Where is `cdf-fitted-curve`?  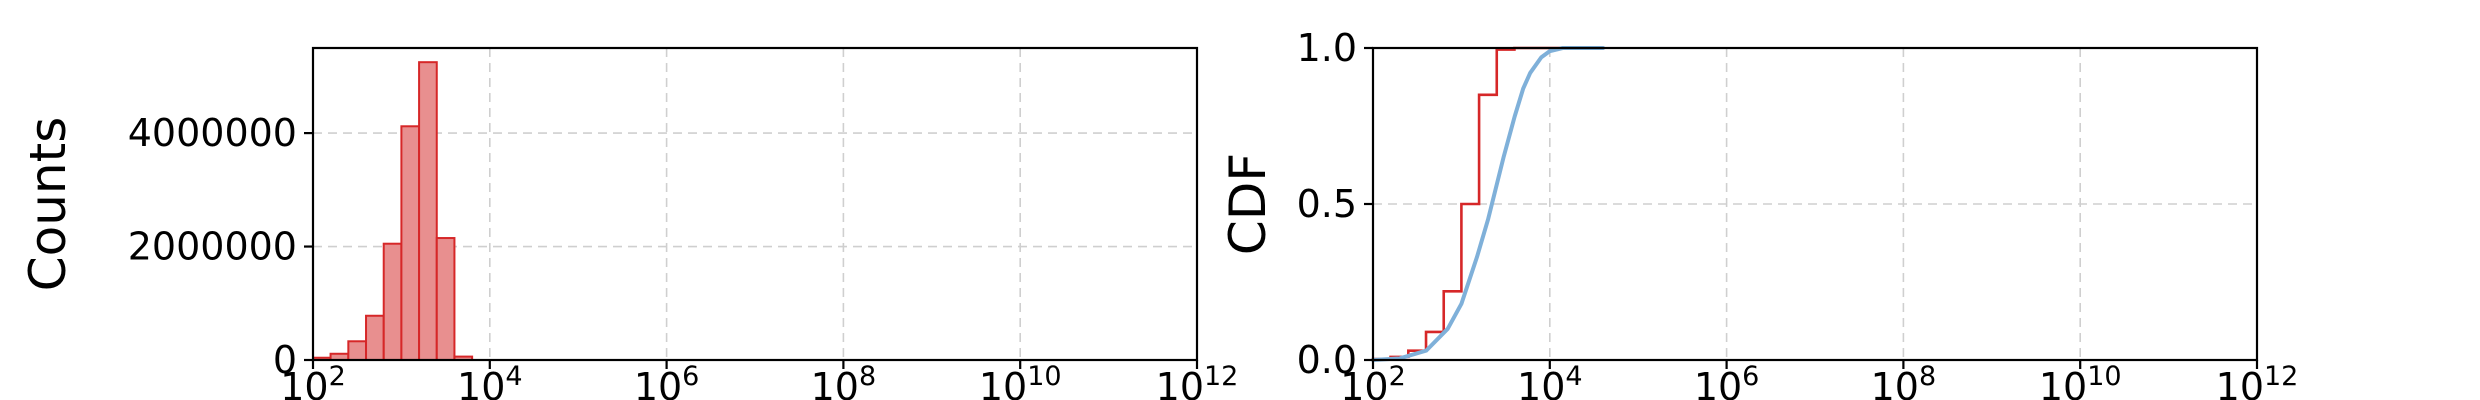
cdf-fitted-curve is located at coordinates (1488, 204).